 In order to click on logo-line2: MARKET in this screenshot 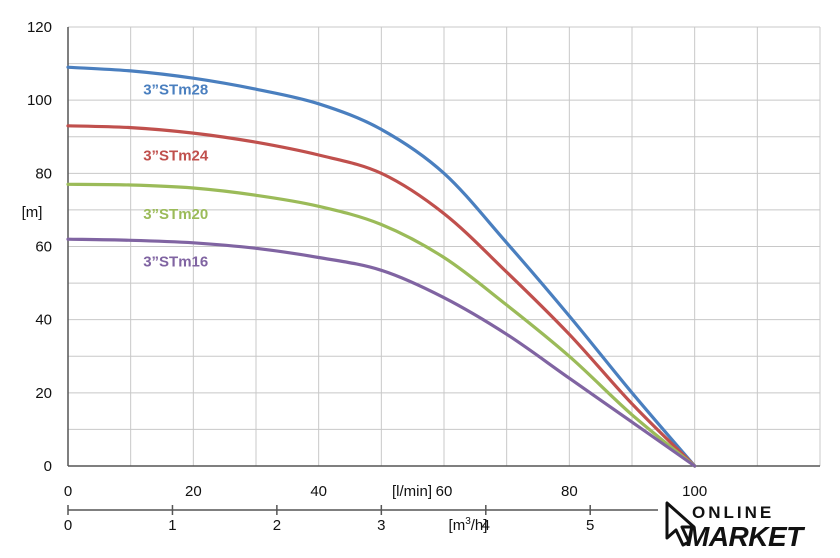, I will do `click(746, 536)`.